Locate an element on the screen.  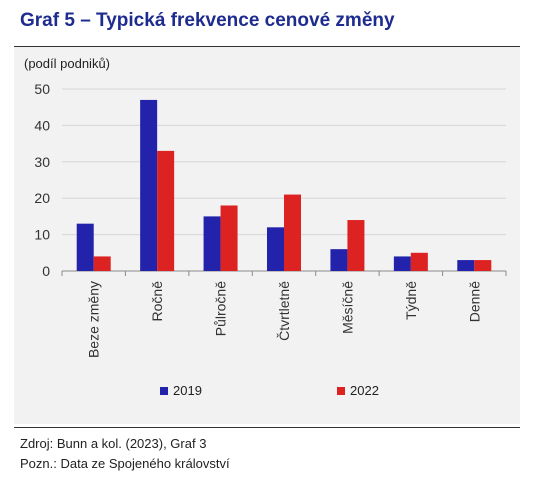
legend-item-2022: 2022 is located at coordinates (358, 390).